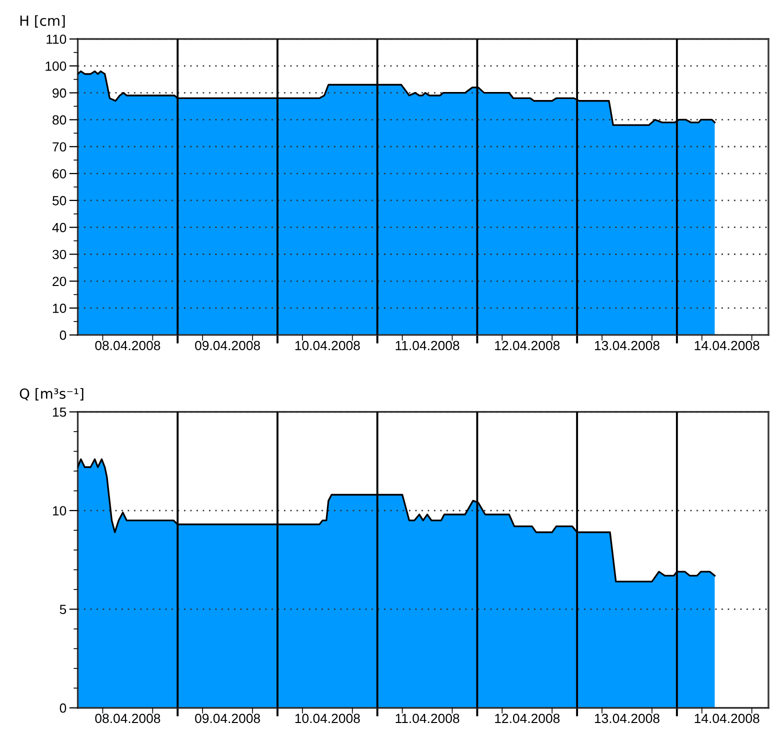  I want to click on y-tick-label: 40, so click(59, 227).